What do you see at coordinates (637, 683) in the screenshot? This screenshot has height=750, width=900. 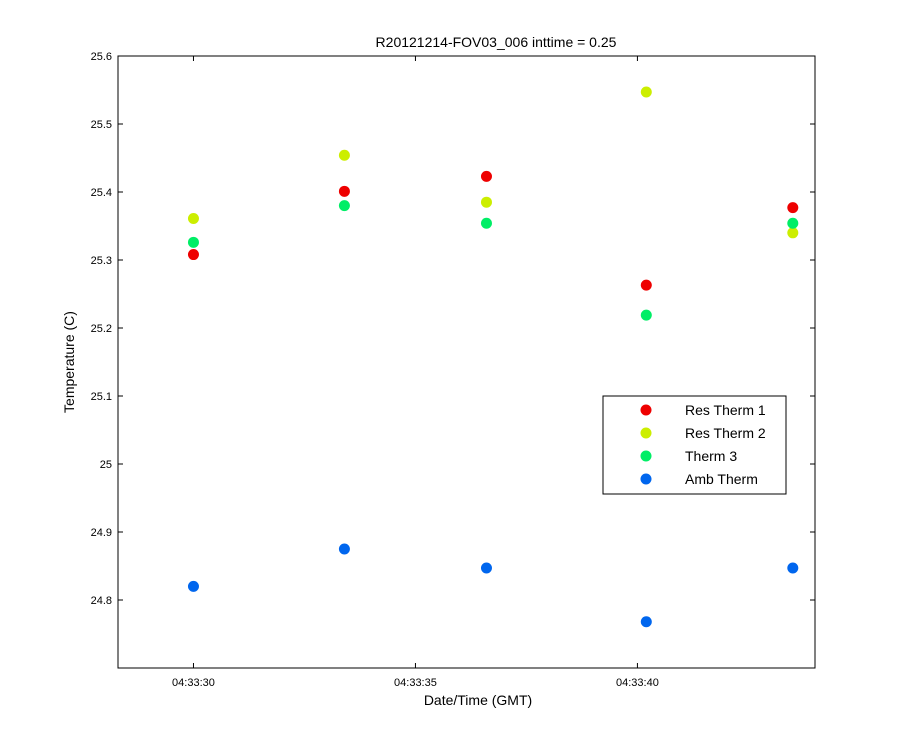 I see `x-tick-label: 04:33:40` at bounding box center [637, 683].